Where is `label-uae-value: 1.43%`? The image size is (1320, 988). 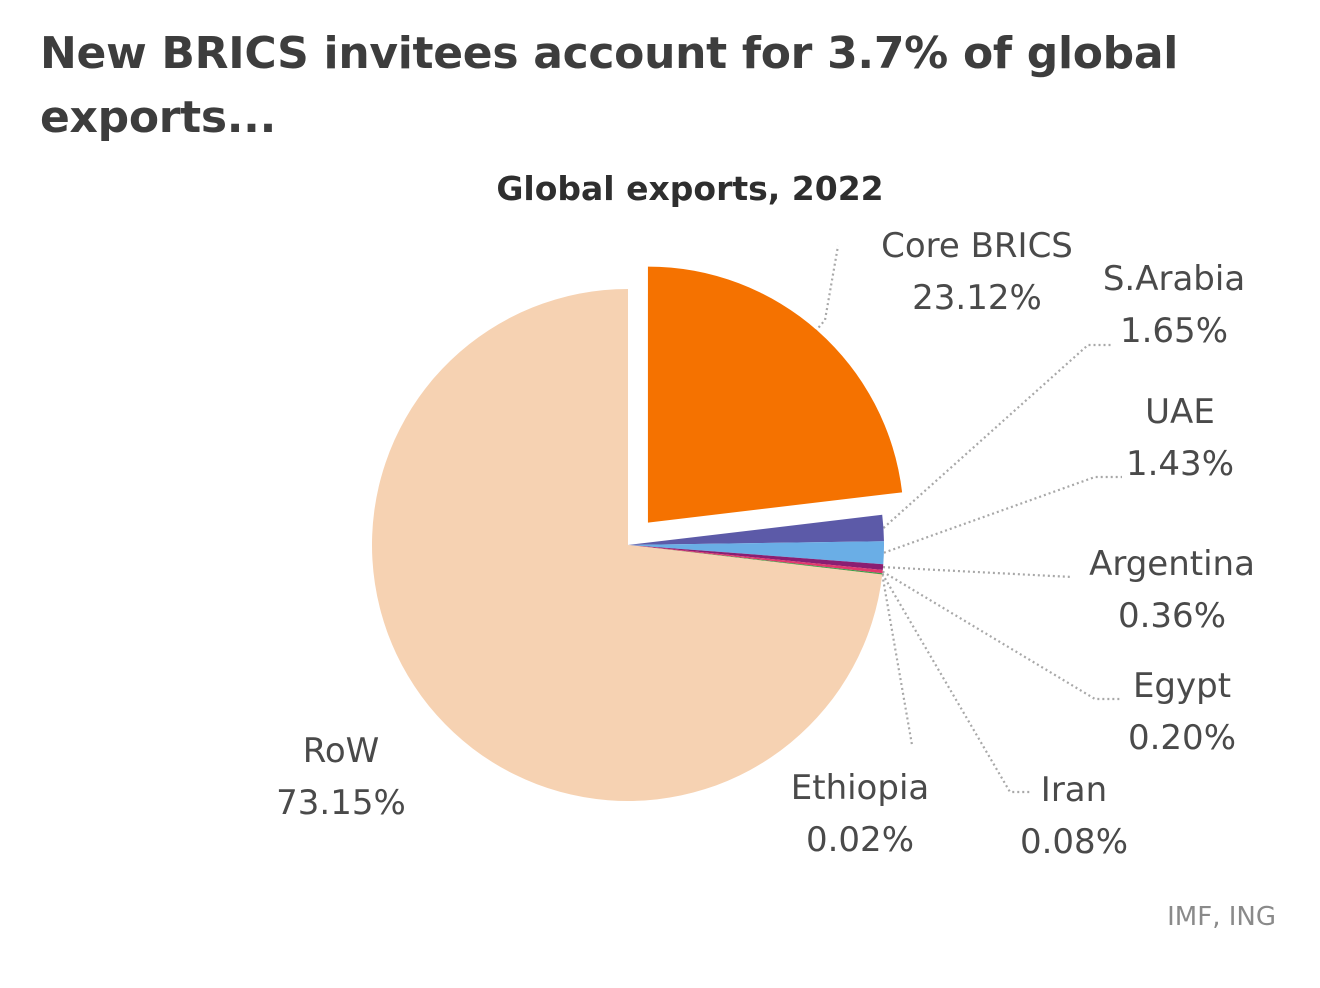 label-uae-value: 1.43% is located at coordinates (1180, 464).